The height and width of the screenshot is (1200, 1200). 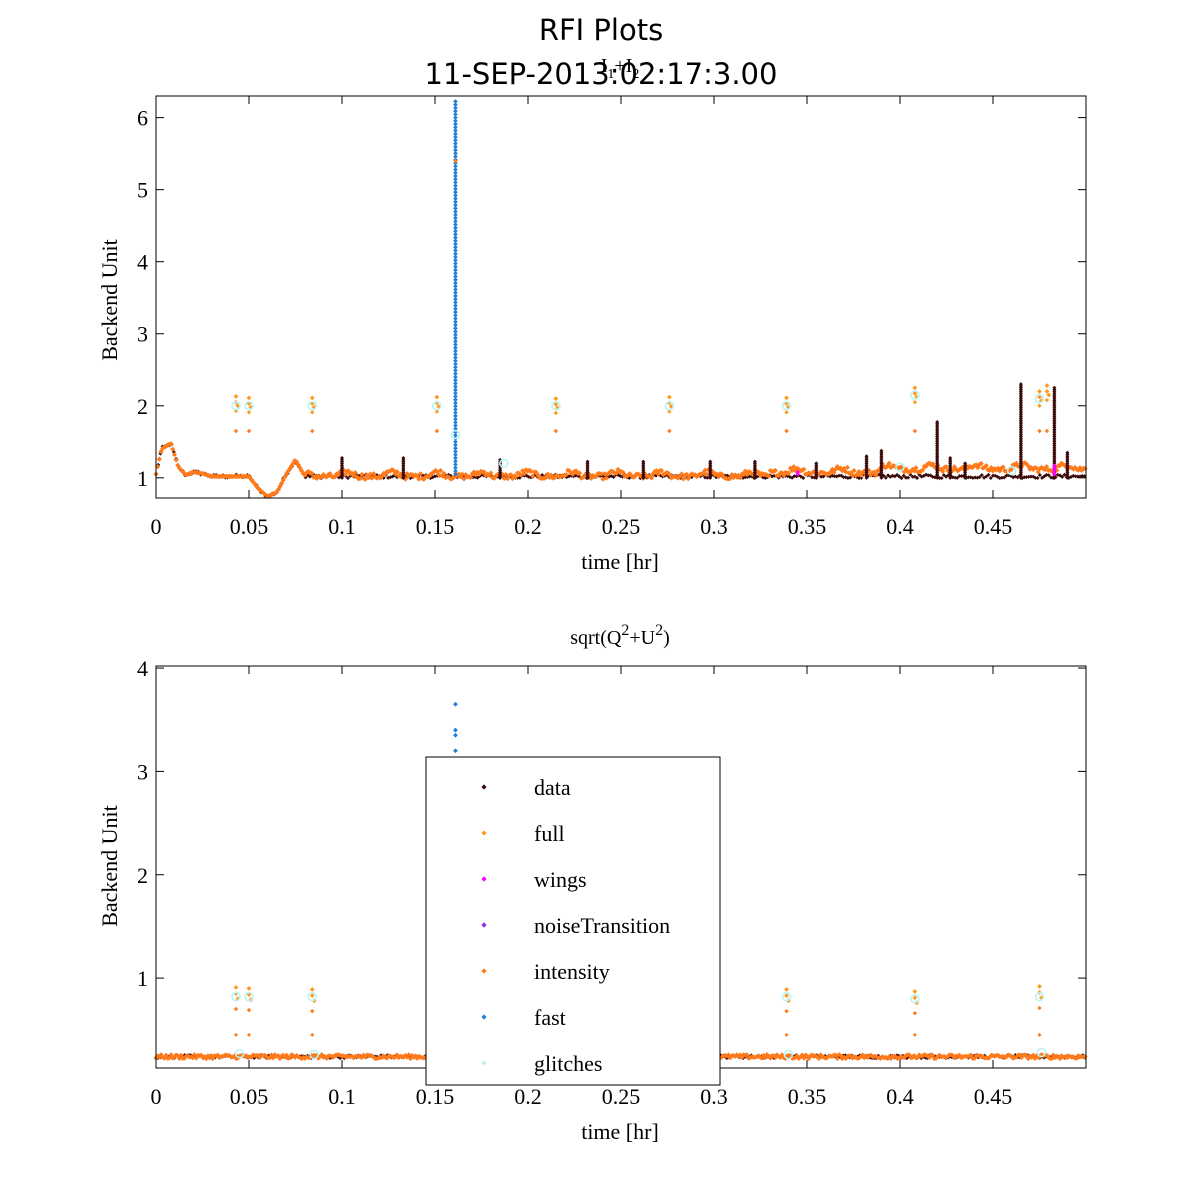 I want to click on y-tick-label: 4, so click(x=142, y=262).